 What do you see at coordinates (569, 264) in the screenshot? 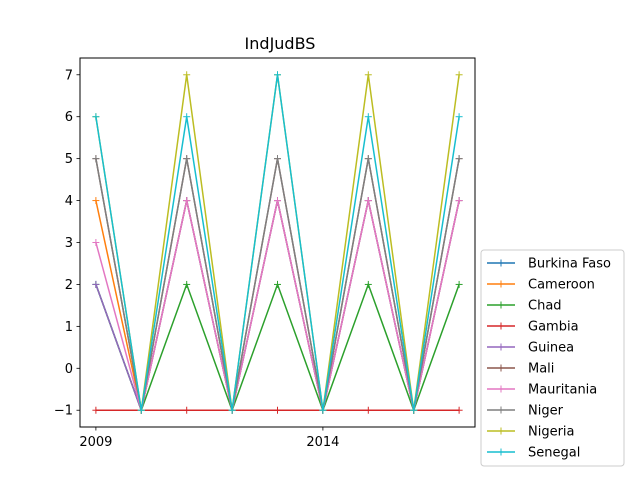
I see `legend-label: Burkina Faso` at bounding box center [569, 264].